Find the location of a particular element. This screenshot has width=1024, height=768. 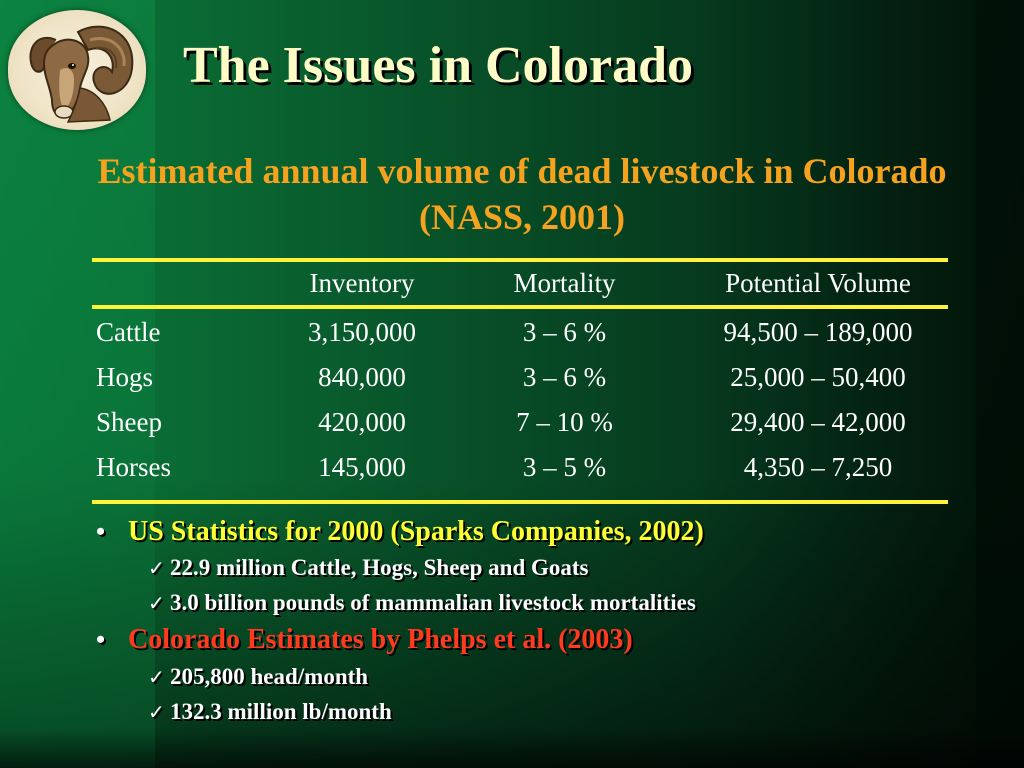

inventory-cell: 3,150,000 is located at coordinates (362, 332).